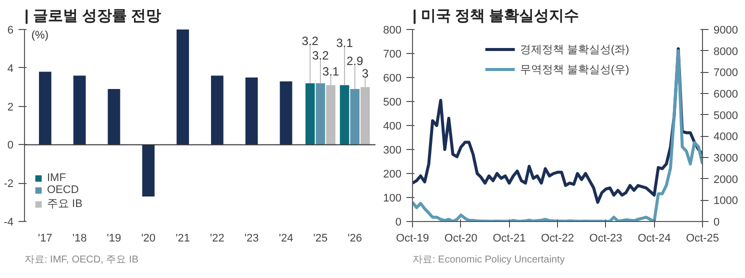  What do you see at coordinates (79, 238) in the screenshot?
I see `x-tick-label: '18` at bounding box center [79, 238].